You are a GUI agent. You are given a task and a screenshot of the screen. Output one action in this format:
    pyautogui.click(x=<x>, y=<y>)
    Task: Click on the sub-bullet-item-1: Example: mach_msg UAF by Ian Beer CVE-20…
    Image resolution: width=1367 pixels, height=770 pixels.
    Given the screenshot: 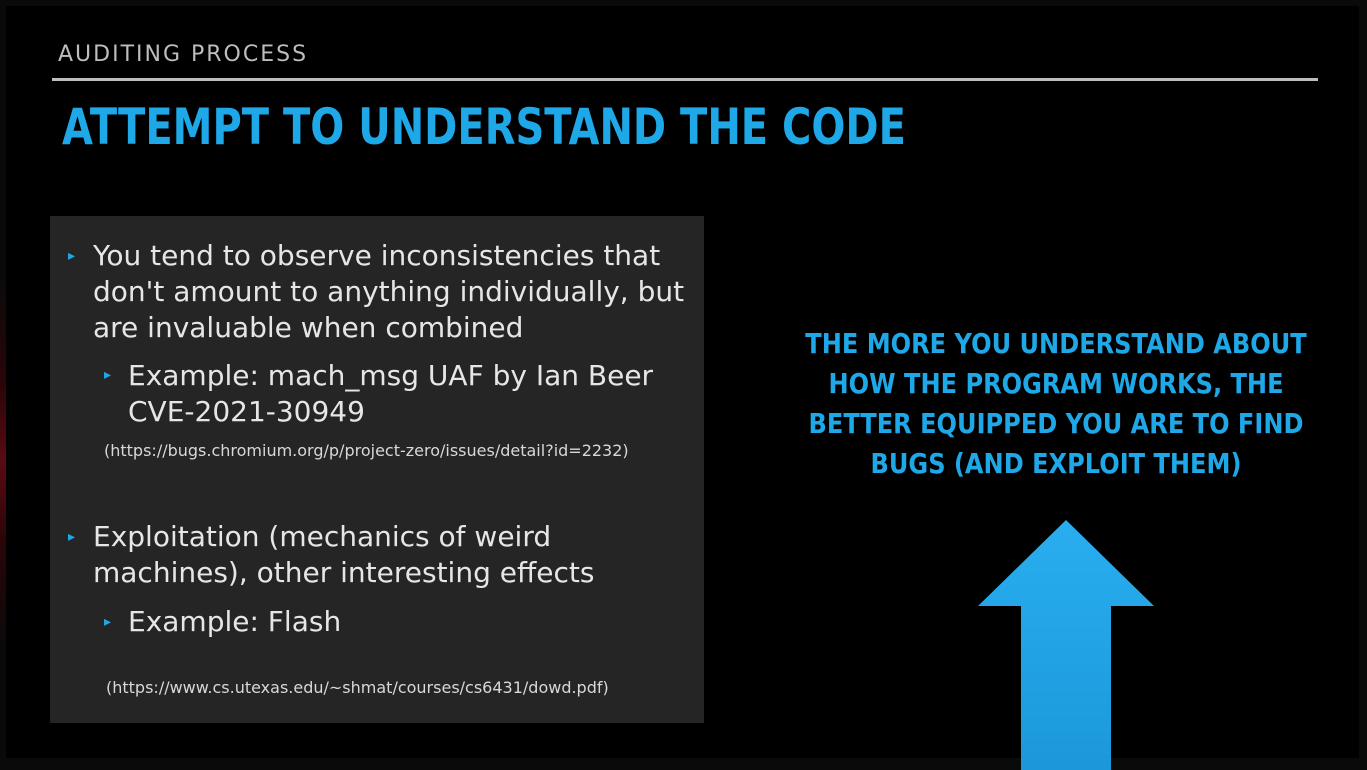 What is the action you would take?
    pyautogui.click(x=391, y=393)
    